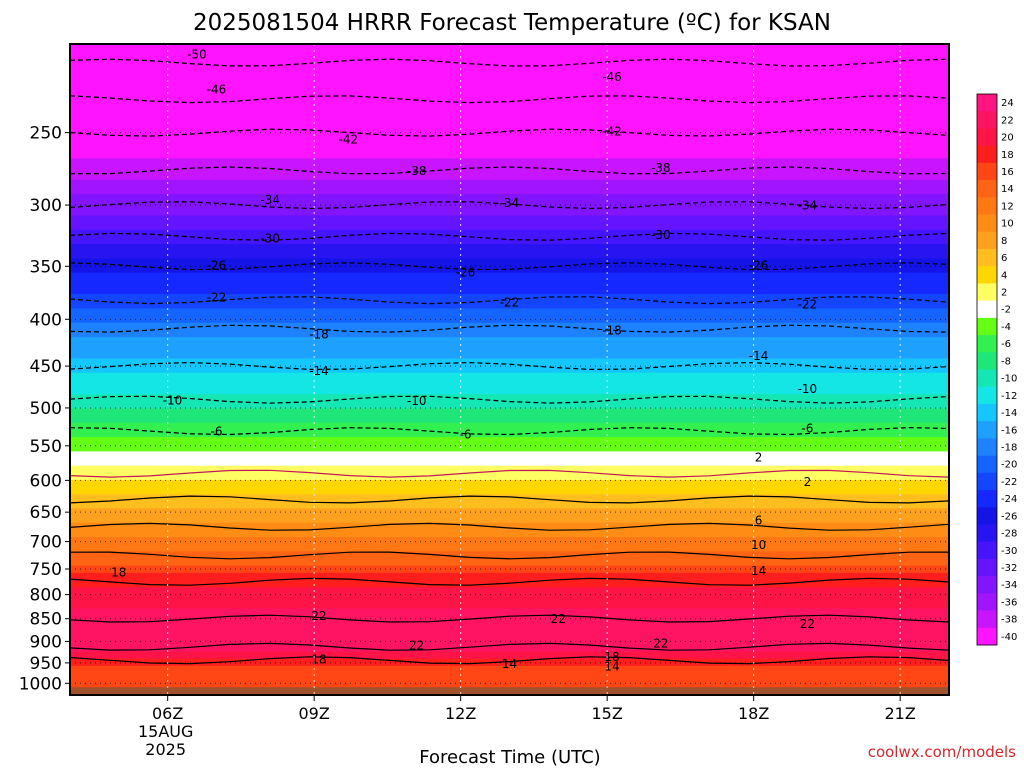  Describe the element at coordinates (1004, 293) in the screenshot. I see `colorbar-label: 2` at that location.